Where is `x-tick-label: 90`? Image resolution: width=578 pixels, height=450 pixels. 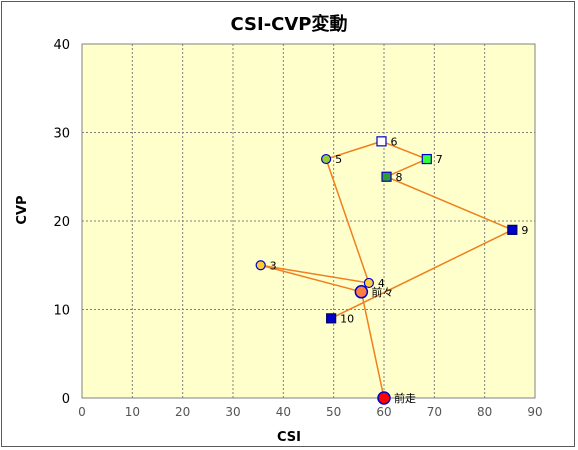 x-tick-label: 90 is located at coordinates (534, 412).